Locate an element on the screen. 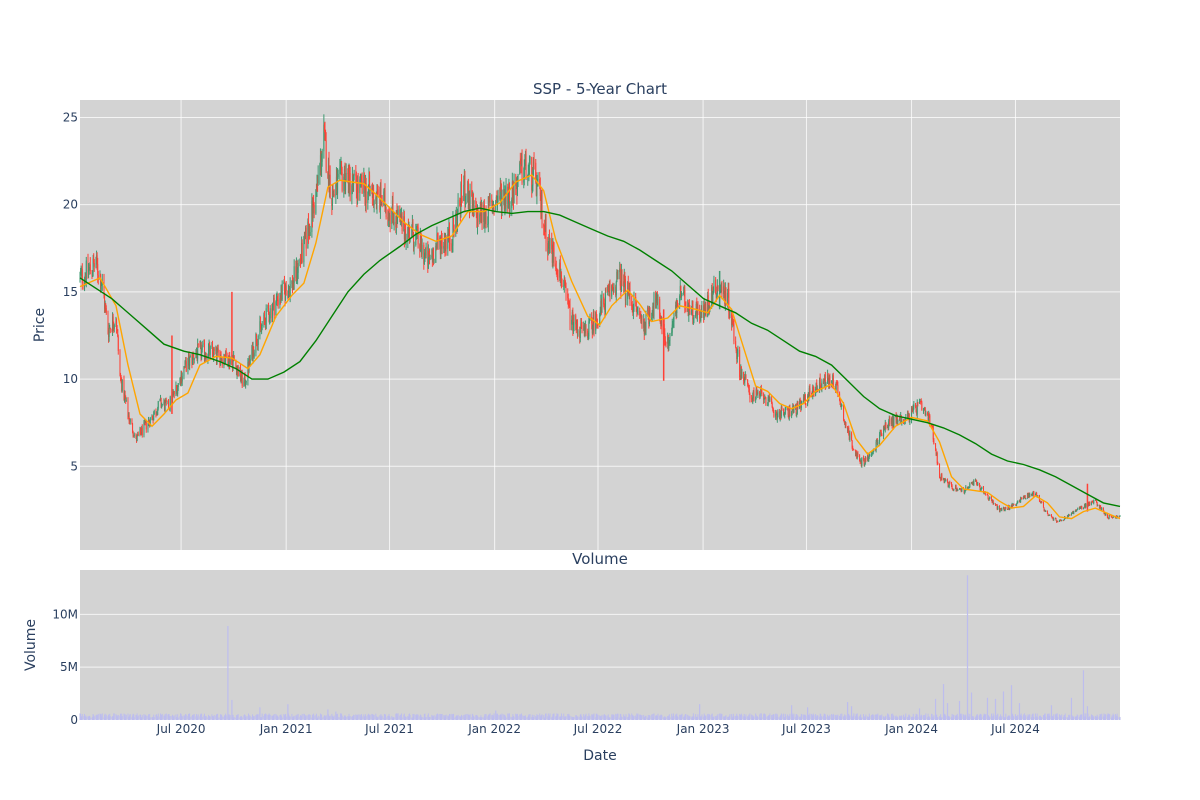 The width and height of the screenshot is (1200, 800). price-tick-label: 10 is located at coordinates (70, 379).